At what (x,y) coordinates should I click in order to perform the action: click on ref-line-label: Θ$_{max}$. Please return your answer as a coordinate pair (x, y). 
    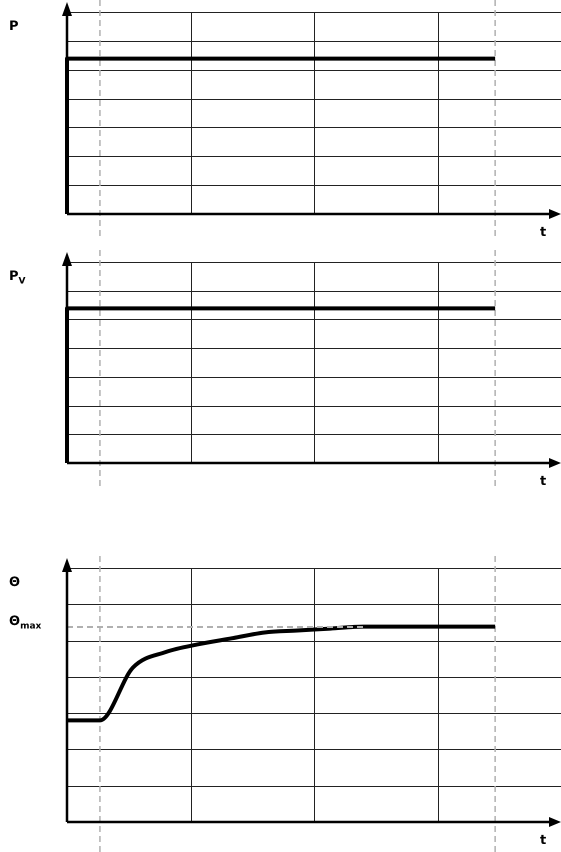
    Looking at the image, I should click on (25, 623).